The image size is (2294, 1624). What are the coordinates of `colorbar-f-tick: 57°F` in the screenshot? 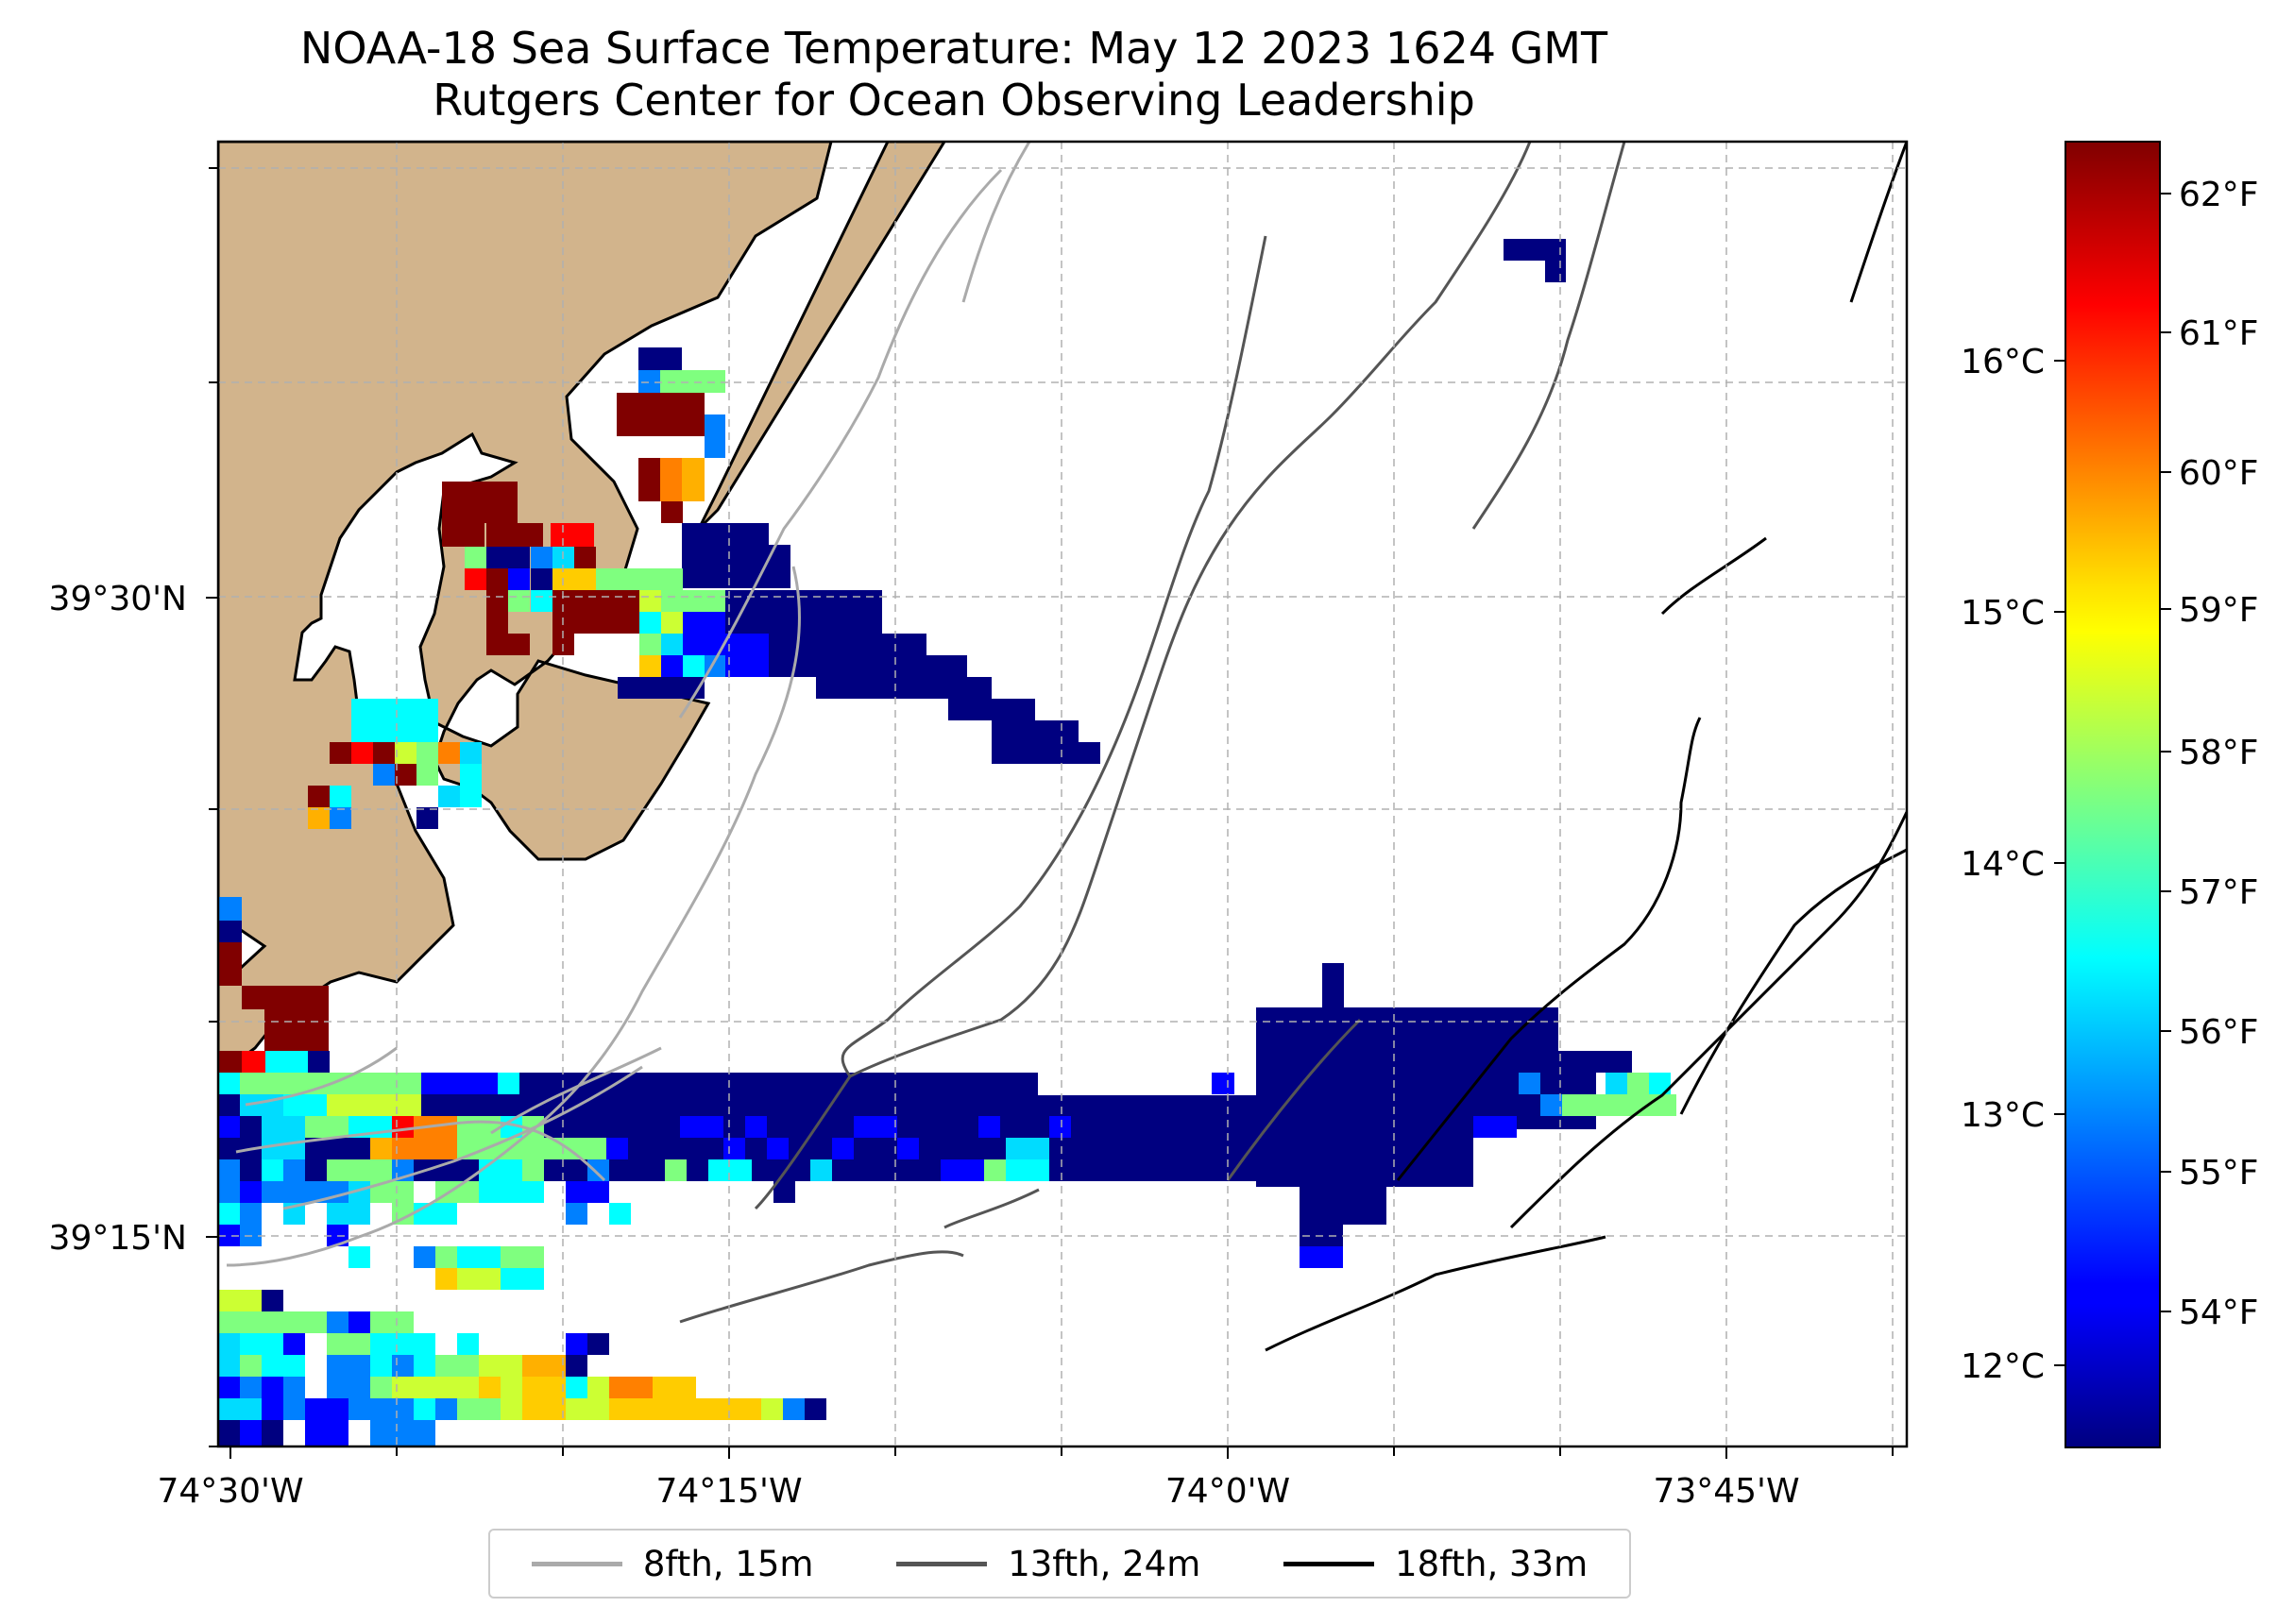 It's located at (2219, 892).